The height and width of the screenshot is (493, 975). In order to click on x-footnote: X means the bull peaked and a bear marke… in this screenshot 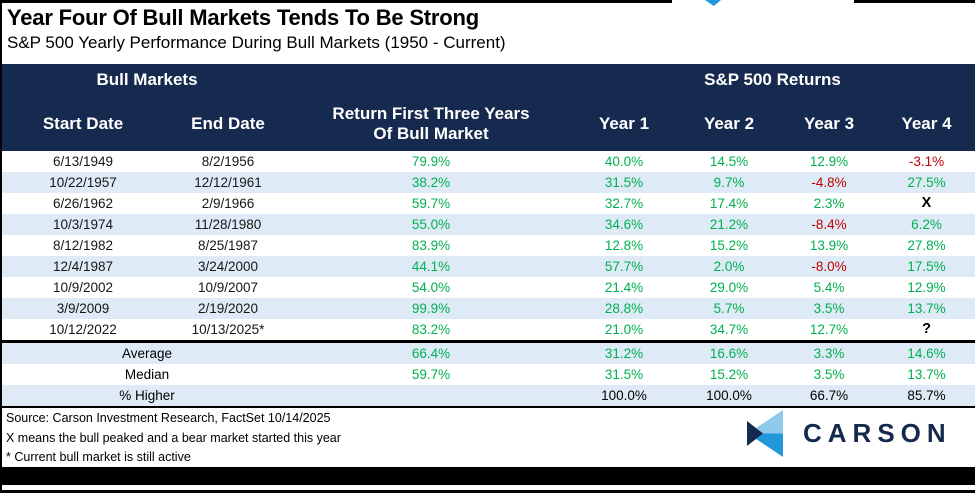, I will do `click(173, 437)`.